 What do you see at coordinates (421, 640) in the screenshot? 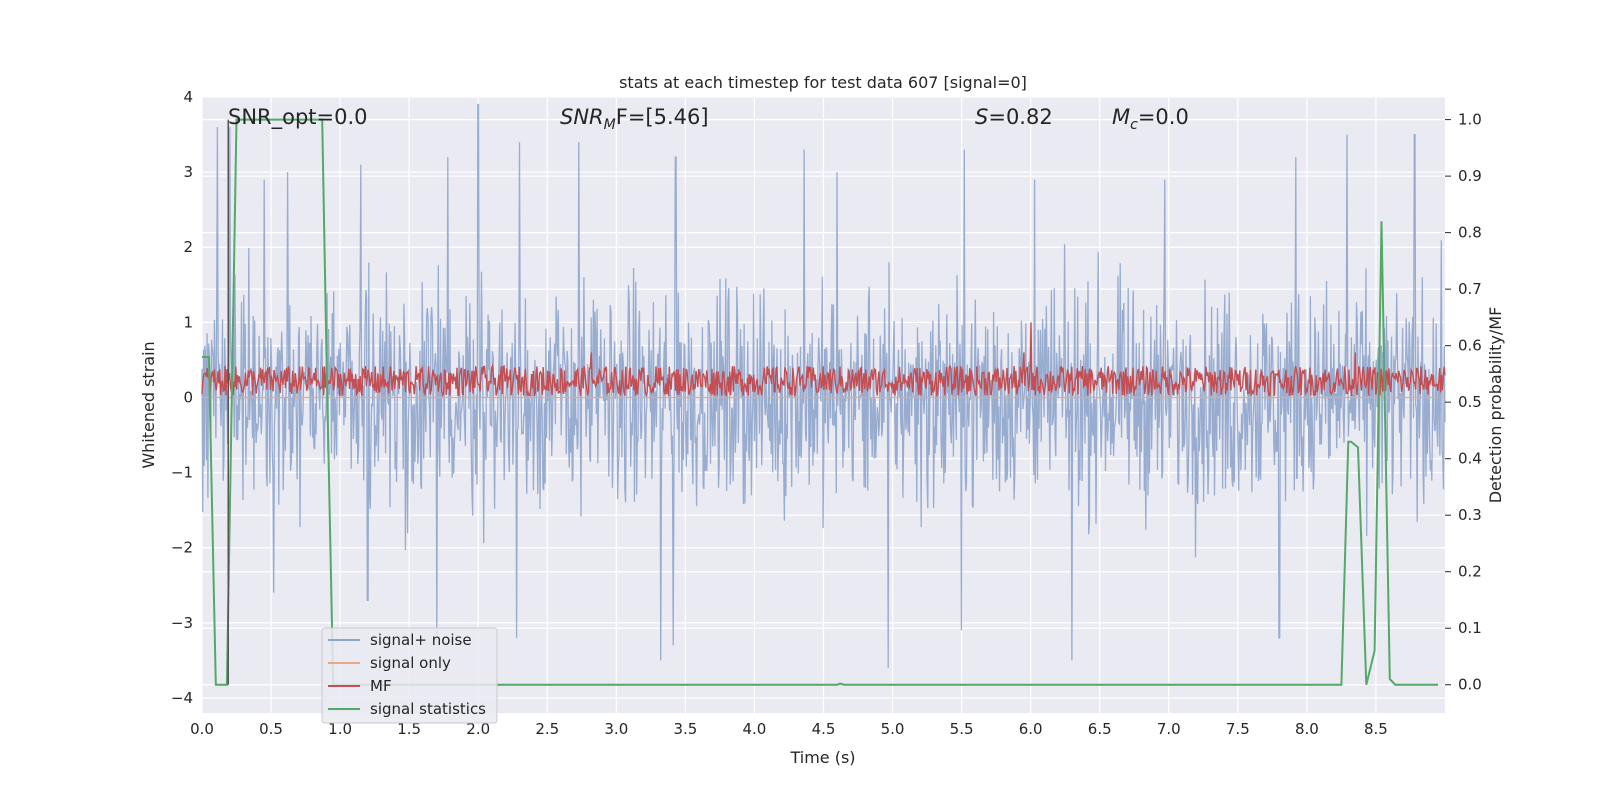
I see `legend-label-signal-noise: signal+ noise` at bounding box center [421, 640].